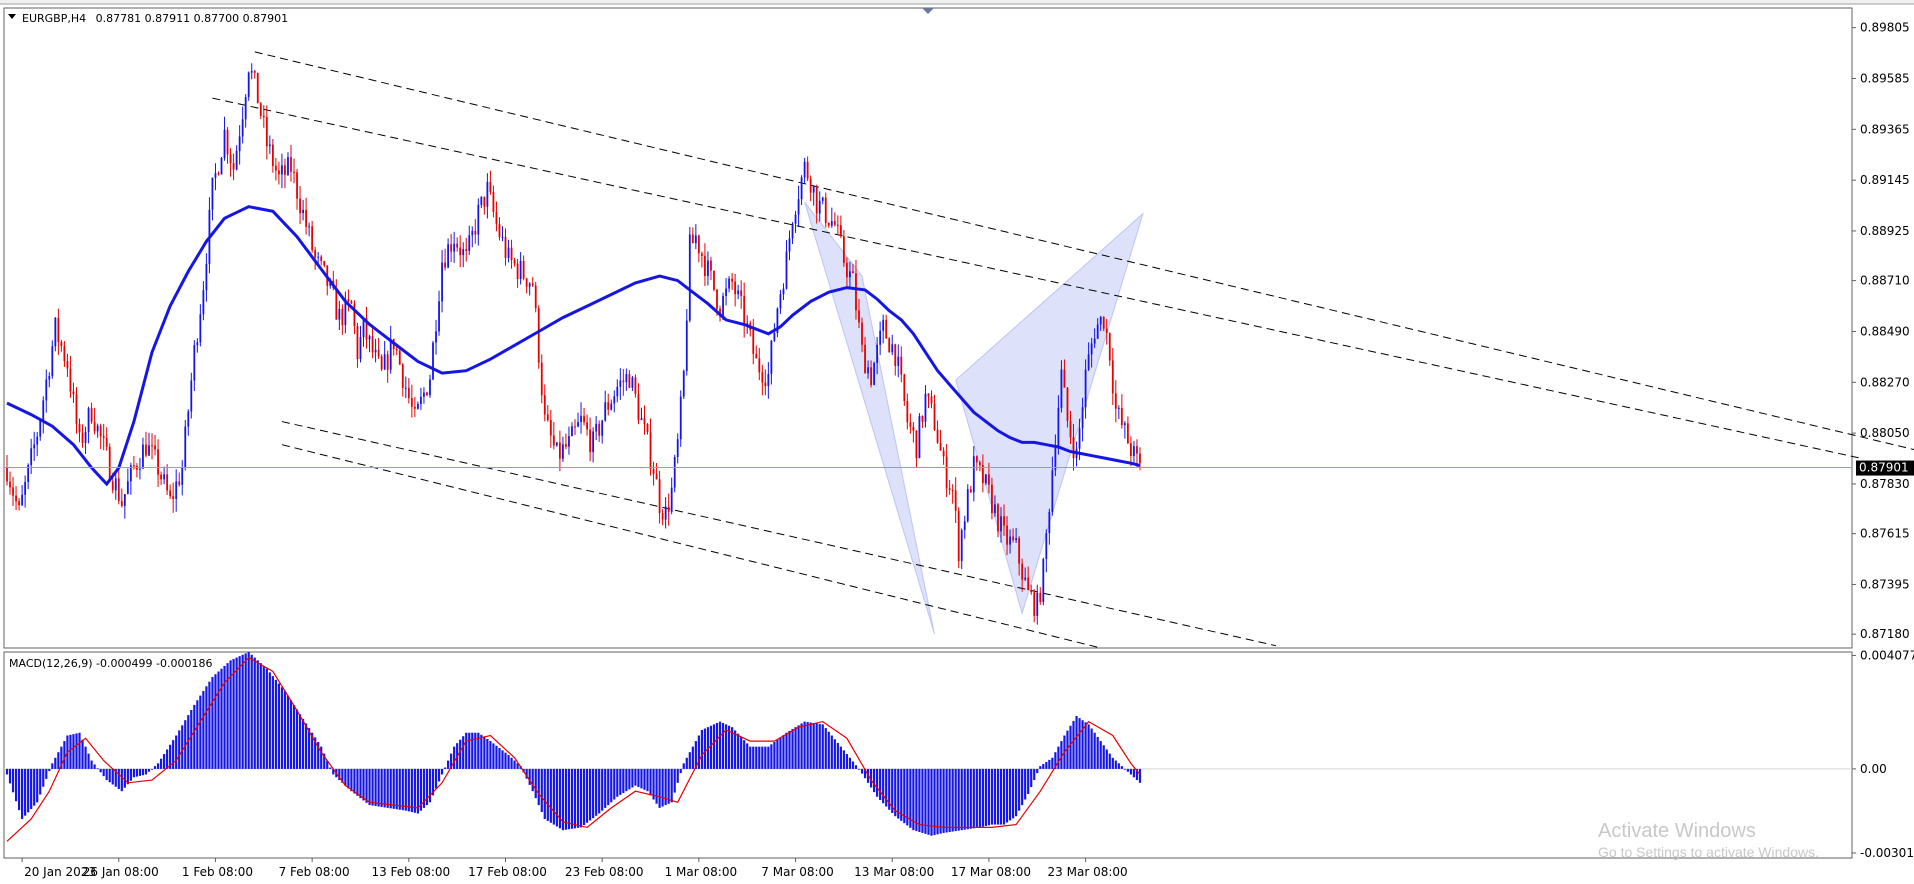 The image size is (1914, 884). What do you see at coordinates (928, 11) in the screenshot?
I see `chart-shift-marker` at bounding box center [928, 11].